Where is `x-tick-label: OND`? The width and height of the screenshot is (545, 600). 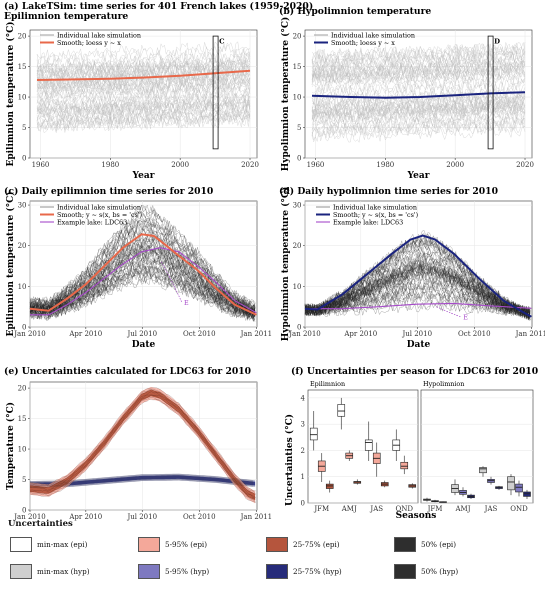 x-tick-label: OND is located at coordinates (405, 509).